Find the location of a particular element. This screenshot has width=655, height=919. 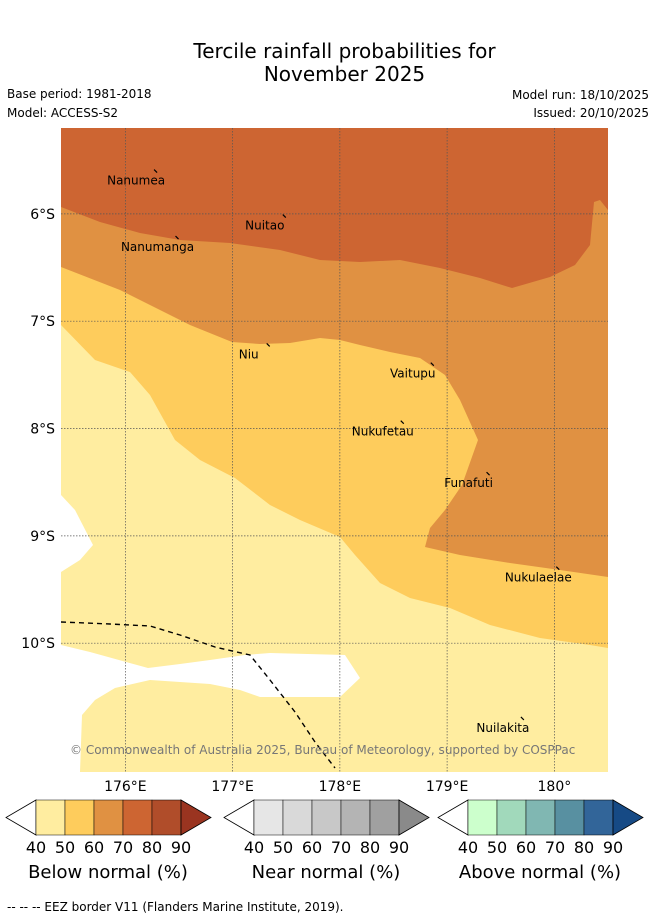

below-normal-name: Below normal is located at coordinates (90, 872).